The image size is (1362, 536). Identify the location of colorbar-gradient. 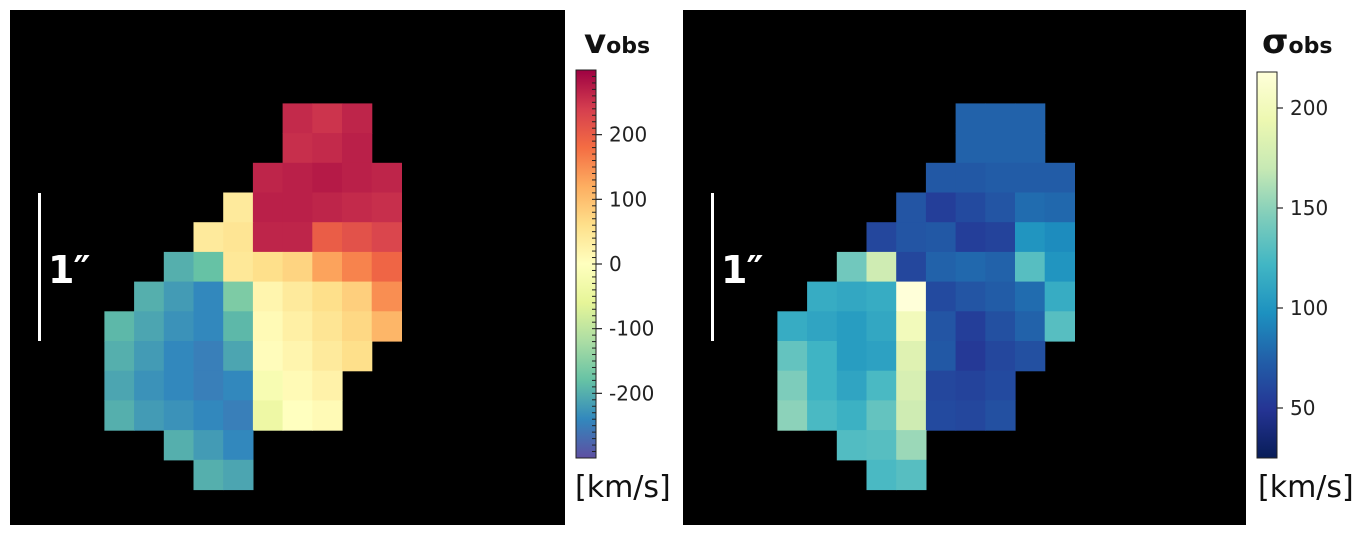
(1267, 265).